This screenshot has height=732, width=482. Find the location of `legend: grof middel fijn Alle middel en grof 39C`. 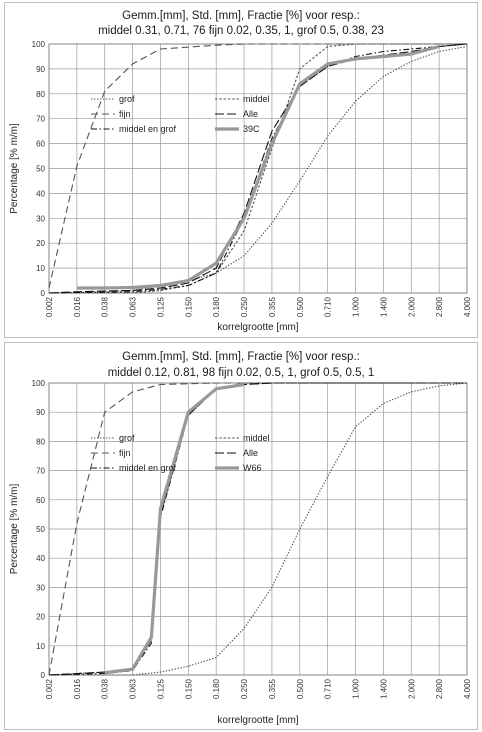

legend: grof middel fijn Alle middel en grof 39C is located at coordinates (180, 114).